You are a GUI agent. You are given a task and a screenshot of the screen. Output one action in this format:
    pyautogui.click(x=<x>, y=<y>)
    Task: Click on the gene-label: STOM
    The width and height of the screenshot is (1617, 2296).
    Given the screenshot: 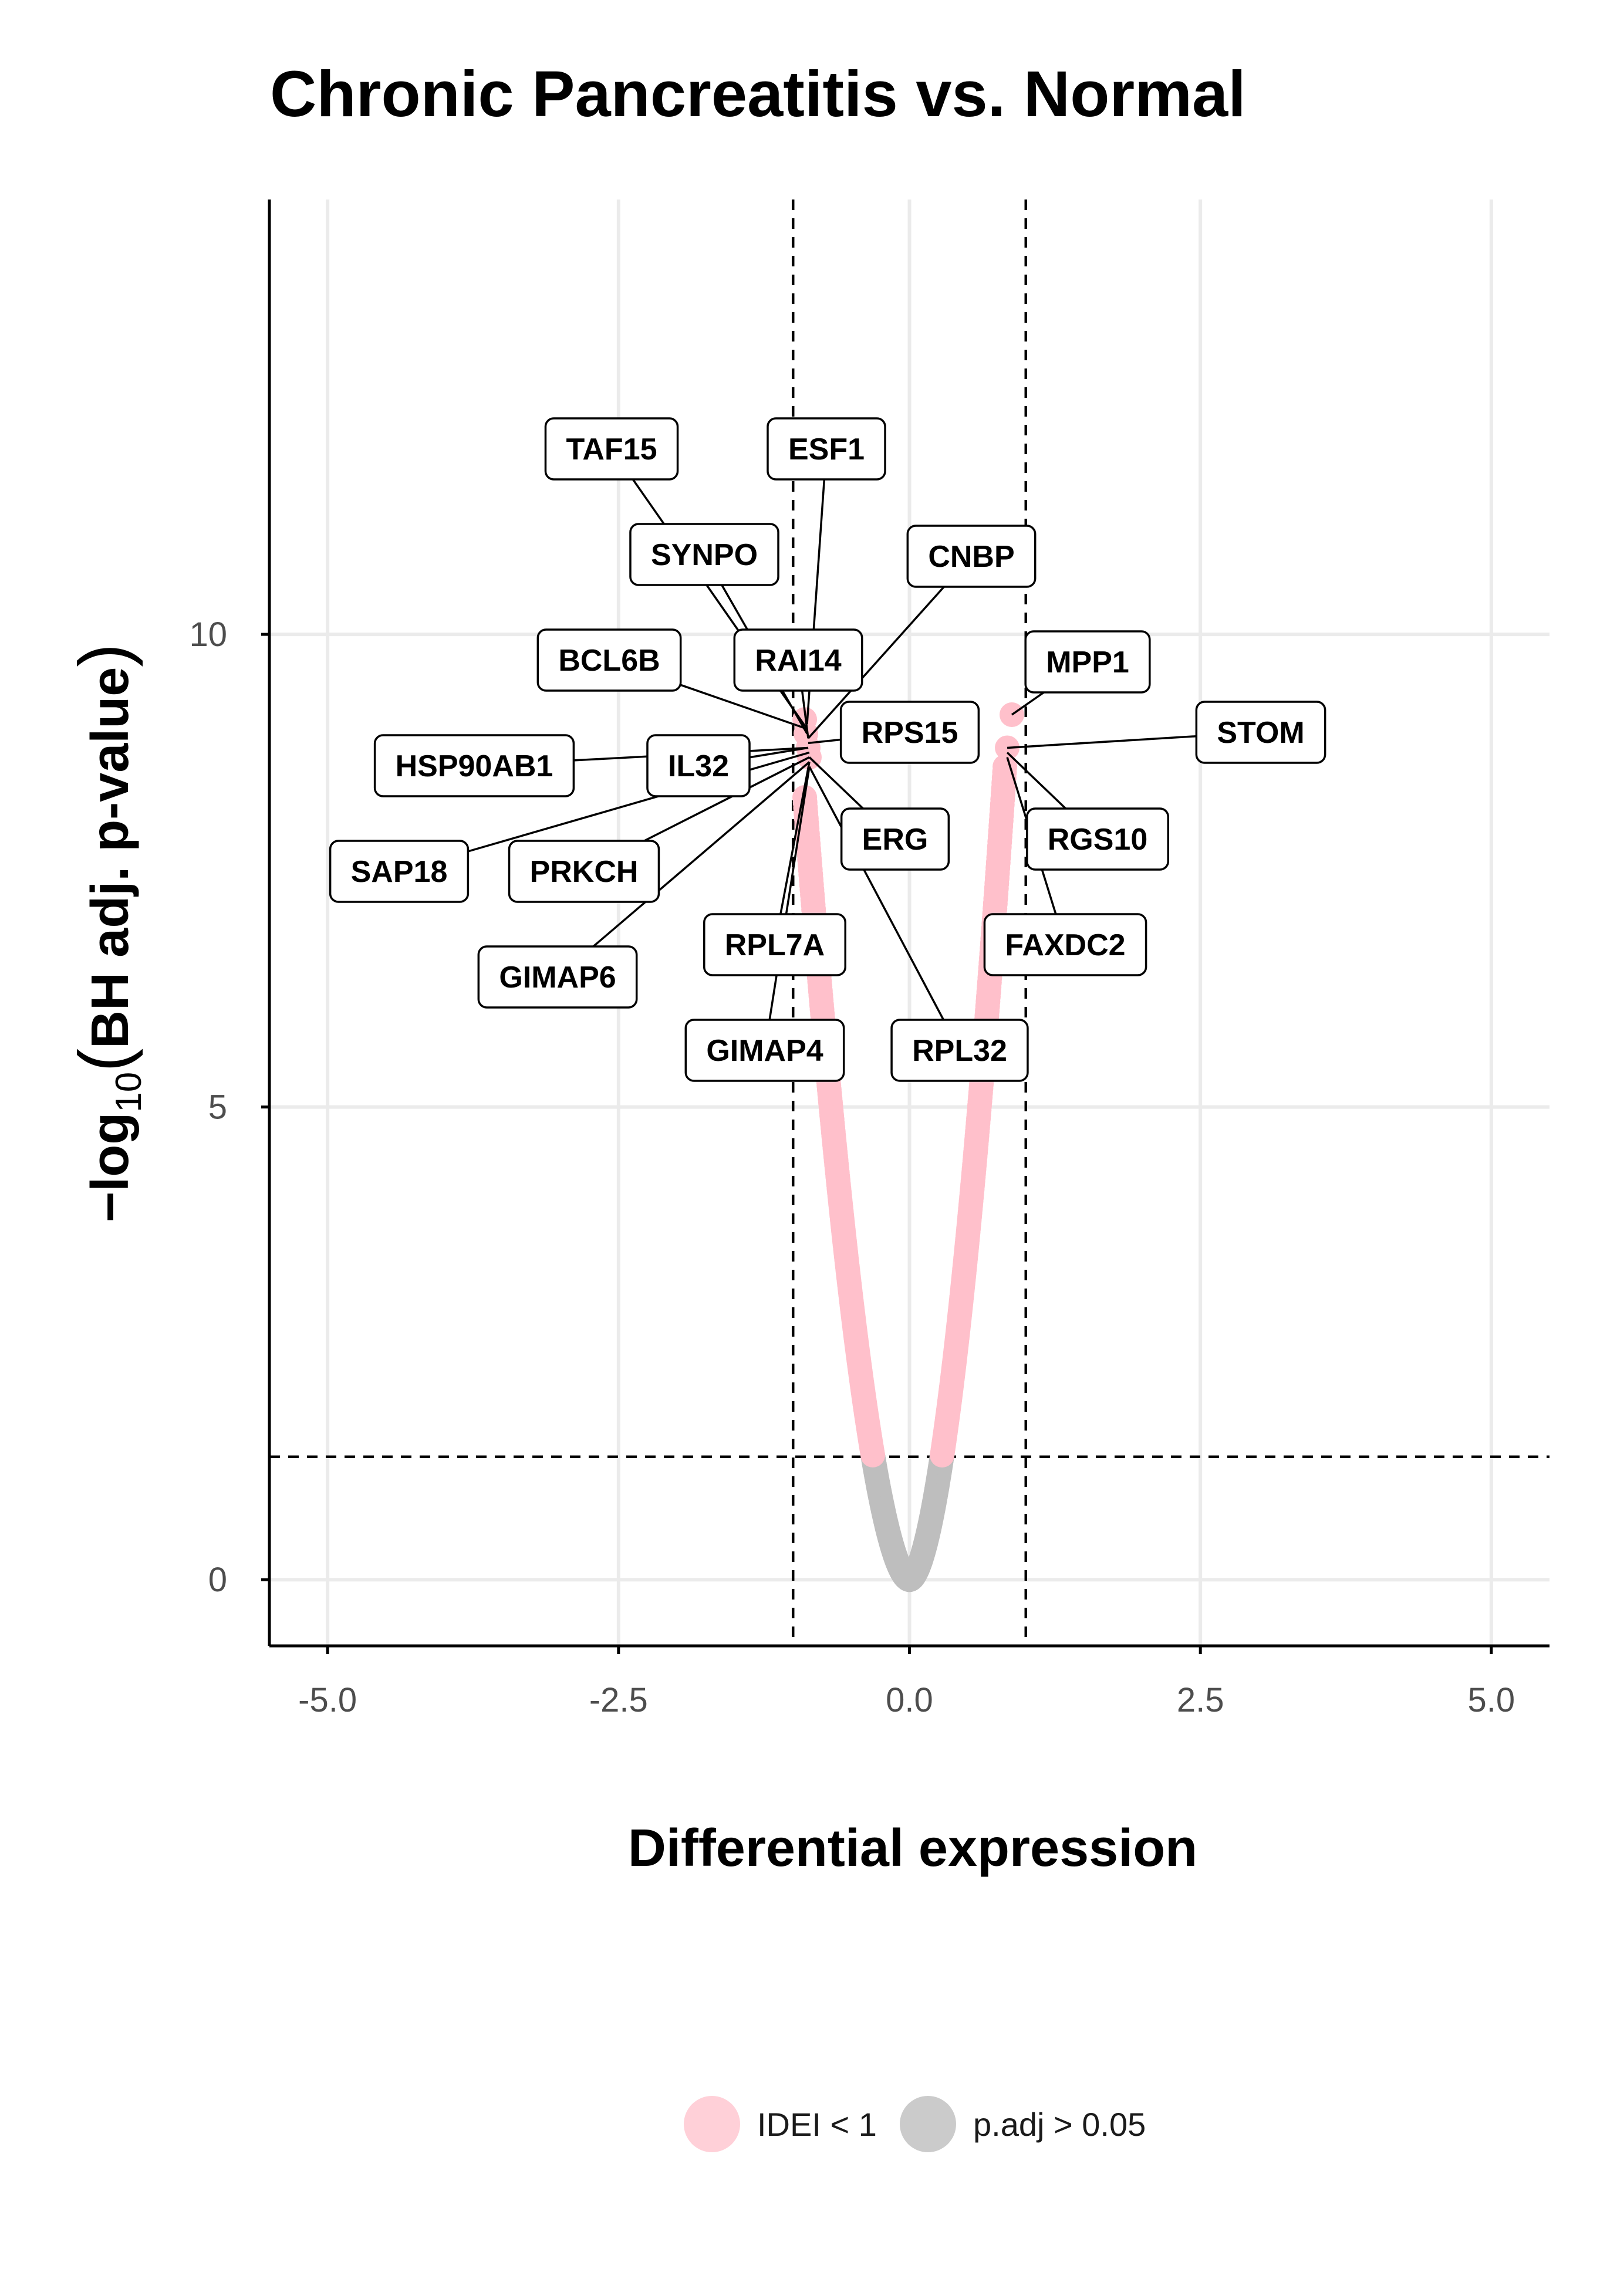 What is the action you would take?
    pyautogui.click(x=1260, y=733)
    